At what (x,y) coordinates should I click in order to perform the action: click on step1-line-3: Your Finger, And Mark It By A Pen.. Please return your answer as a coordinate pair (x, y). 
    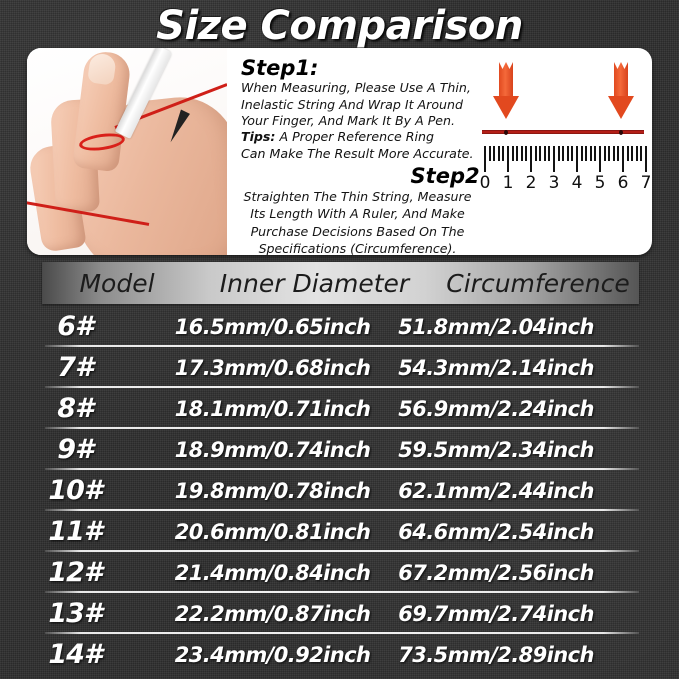
    Looking at the image, I should click on (348, 120).